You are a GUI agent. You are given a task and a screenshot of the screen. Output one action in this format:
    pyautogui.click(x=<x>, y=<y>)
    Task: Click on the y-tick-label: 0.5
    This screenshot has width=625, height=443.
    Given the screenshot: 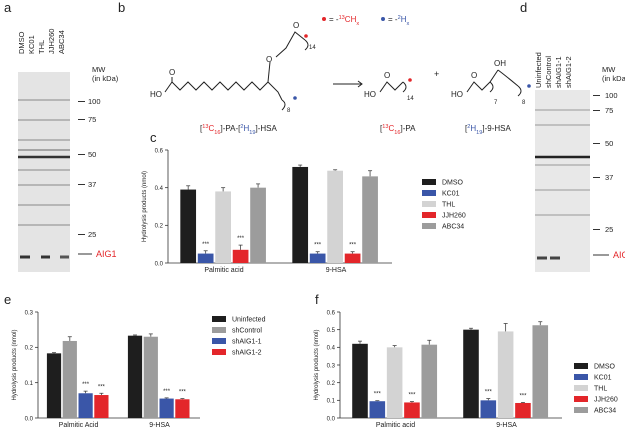 What is the action you would take?
    pyautogui.click(x=331, y=331)
    